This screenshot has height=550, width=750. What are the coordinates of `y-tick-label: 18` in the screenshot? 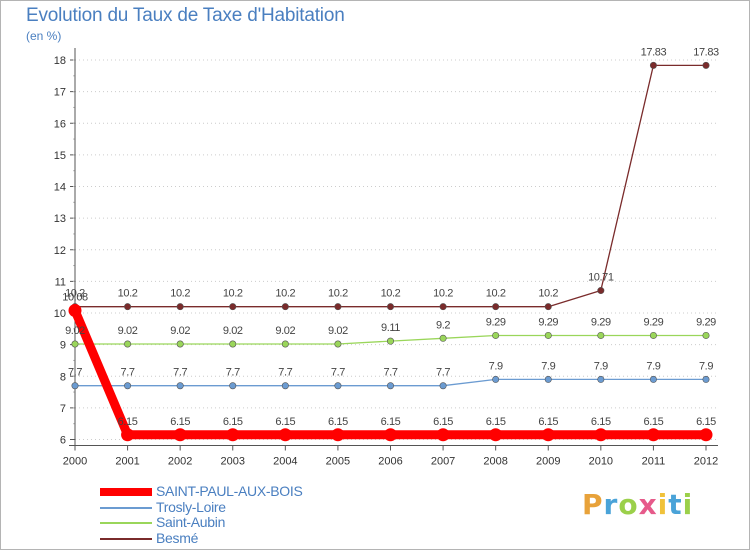 It's located at (60, 61).